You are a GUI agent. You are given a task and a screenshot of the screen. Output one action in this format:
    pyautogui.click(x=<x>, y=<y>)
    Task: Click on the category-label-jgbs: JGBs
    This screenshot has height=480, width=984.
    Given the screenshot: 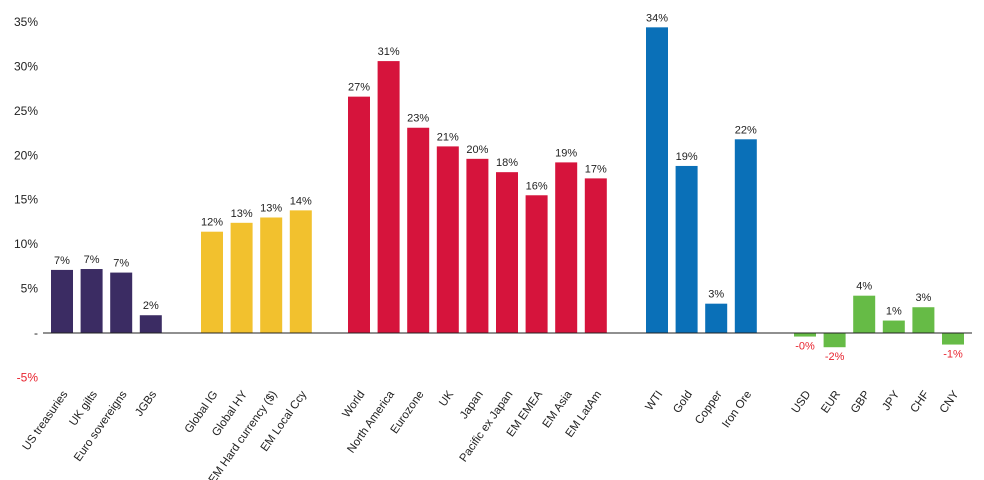 What is the action you would take?
    pyautogui.click(x=146, y=404)
    